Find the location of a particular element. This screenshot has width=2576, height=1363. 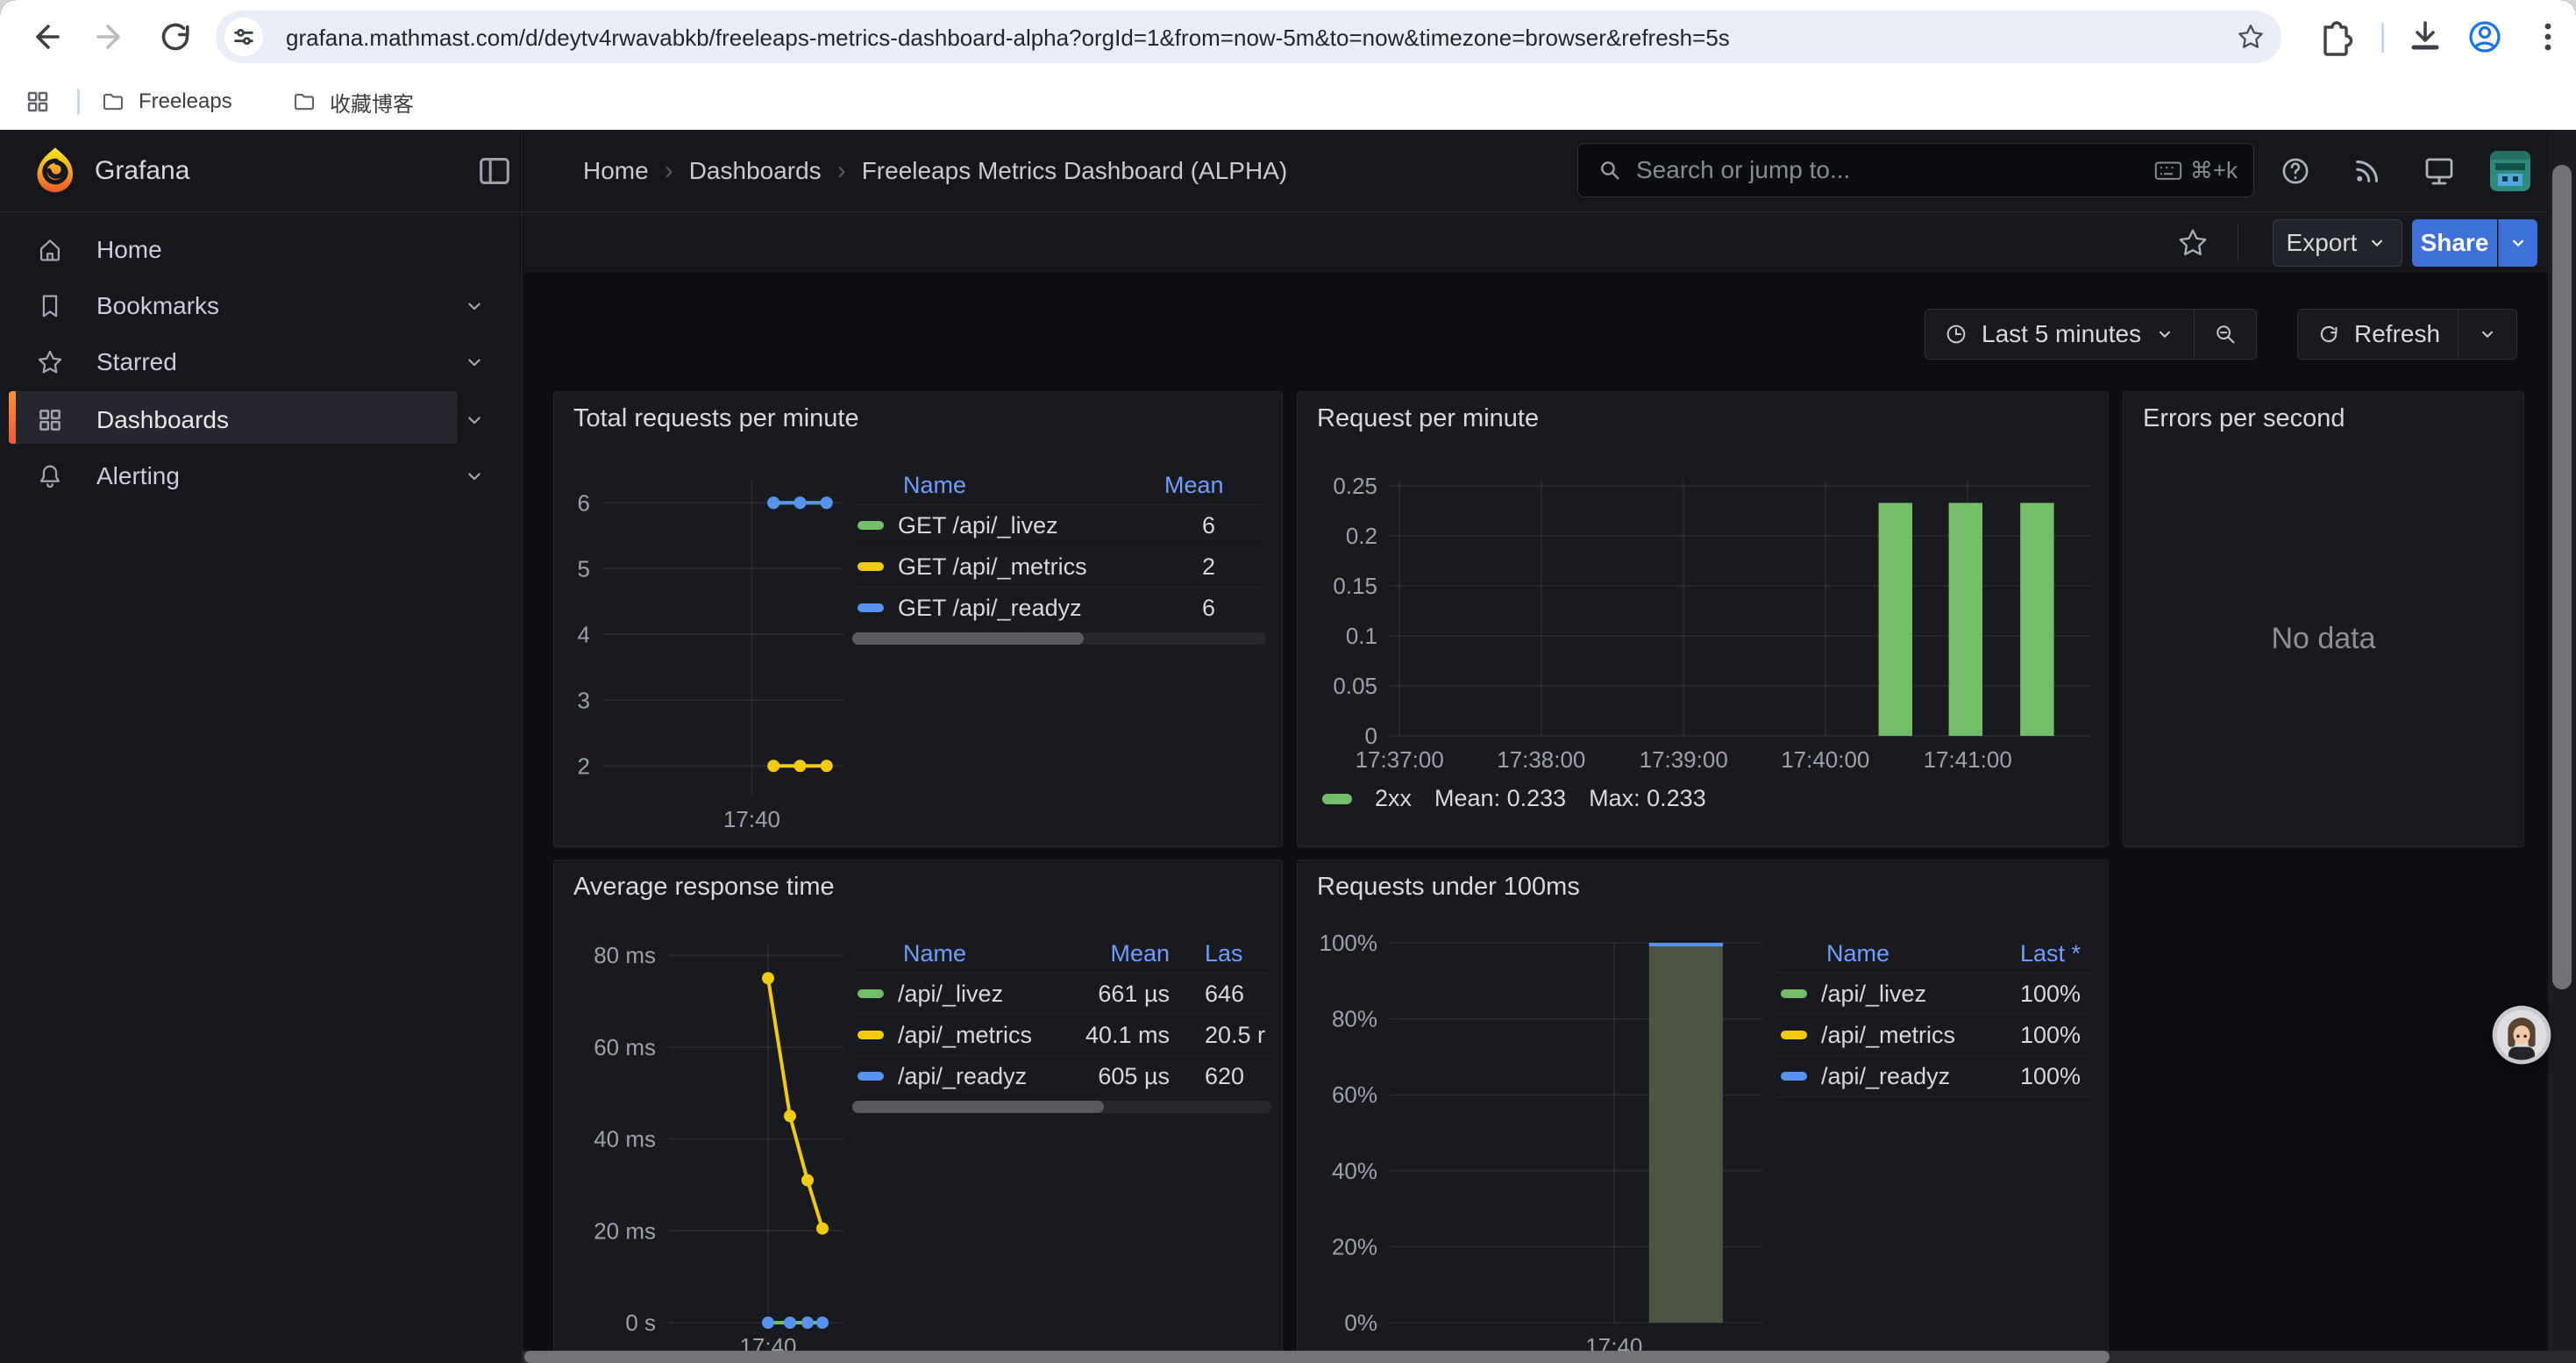

panel-title: Total requests per minute is located at coordinates (716, 418).